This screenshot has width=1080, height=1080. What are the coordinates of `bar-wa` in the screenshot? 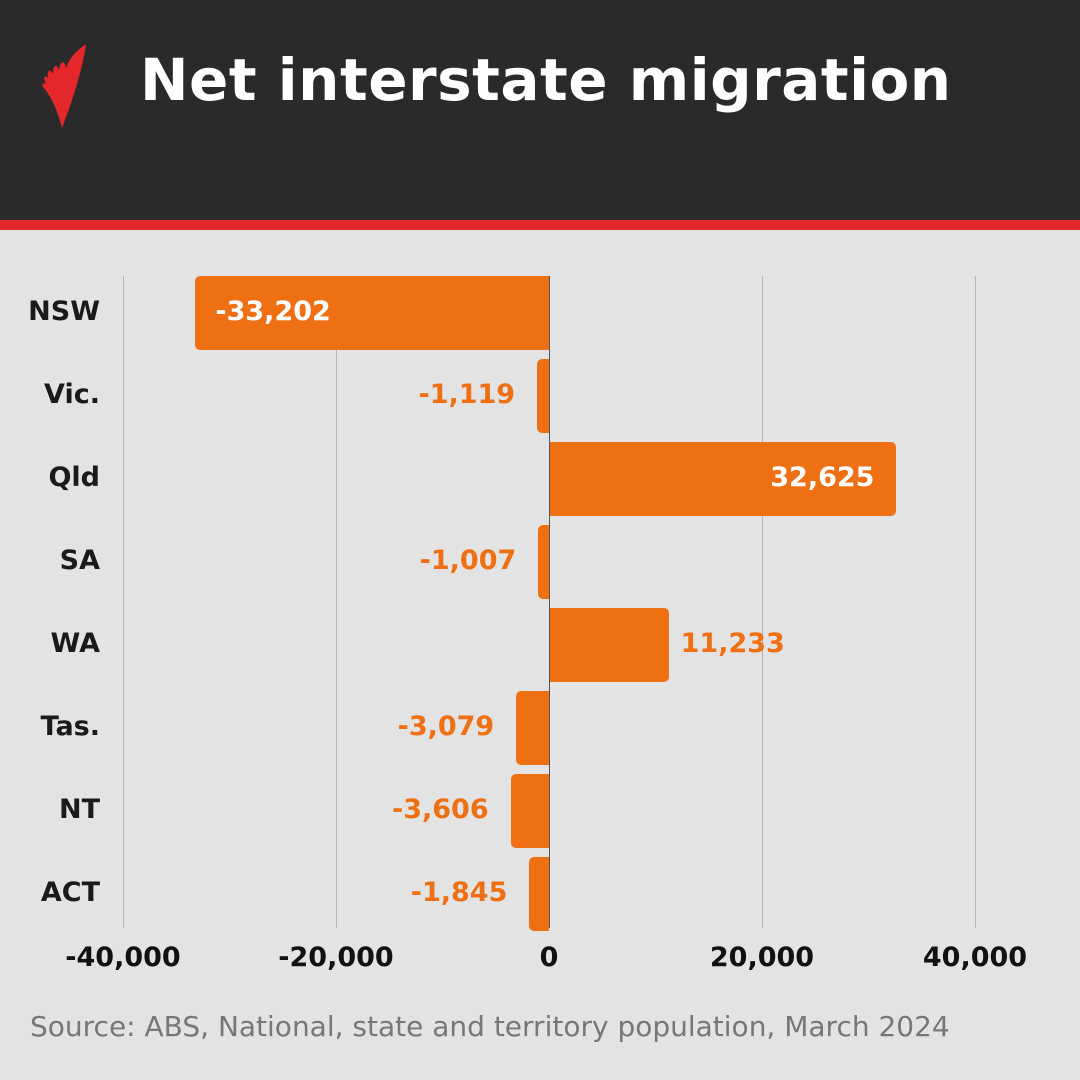 It's located at (609, 645).